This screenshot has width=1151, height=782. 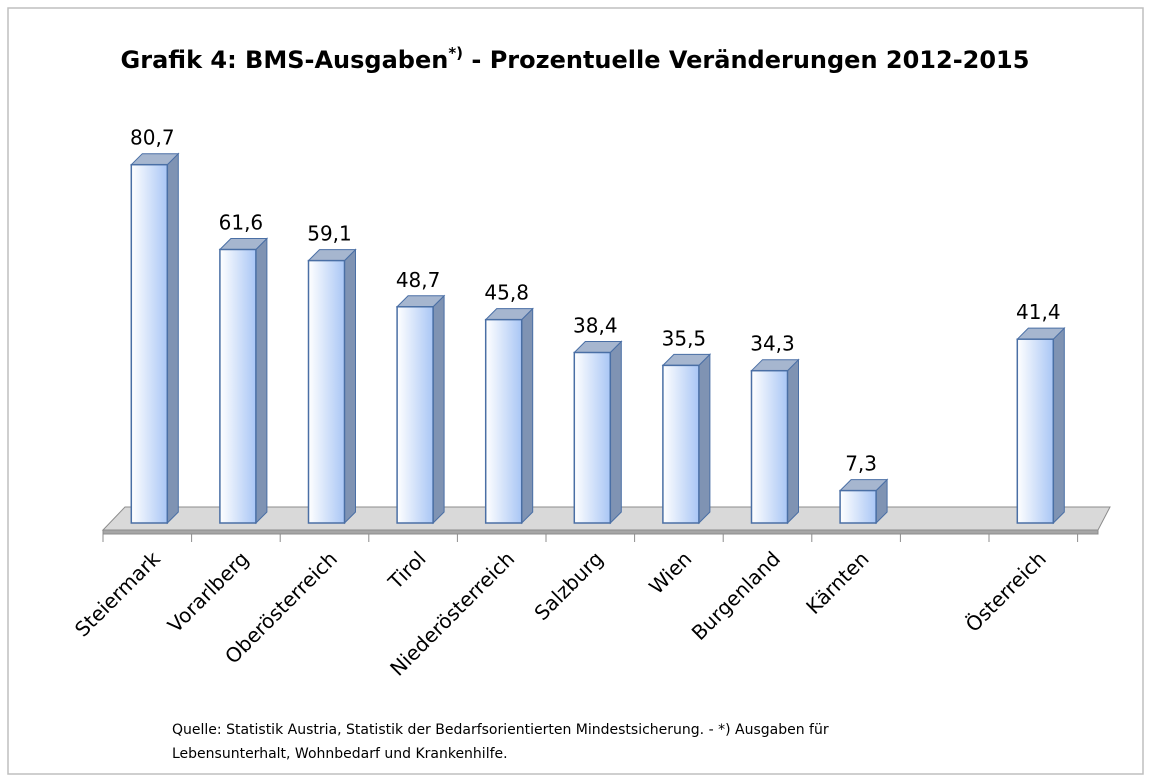 What do you see at coordinates (861, 464) in the screenshot?
I see `value-label: 7,3` at bounding box center [861, 464].